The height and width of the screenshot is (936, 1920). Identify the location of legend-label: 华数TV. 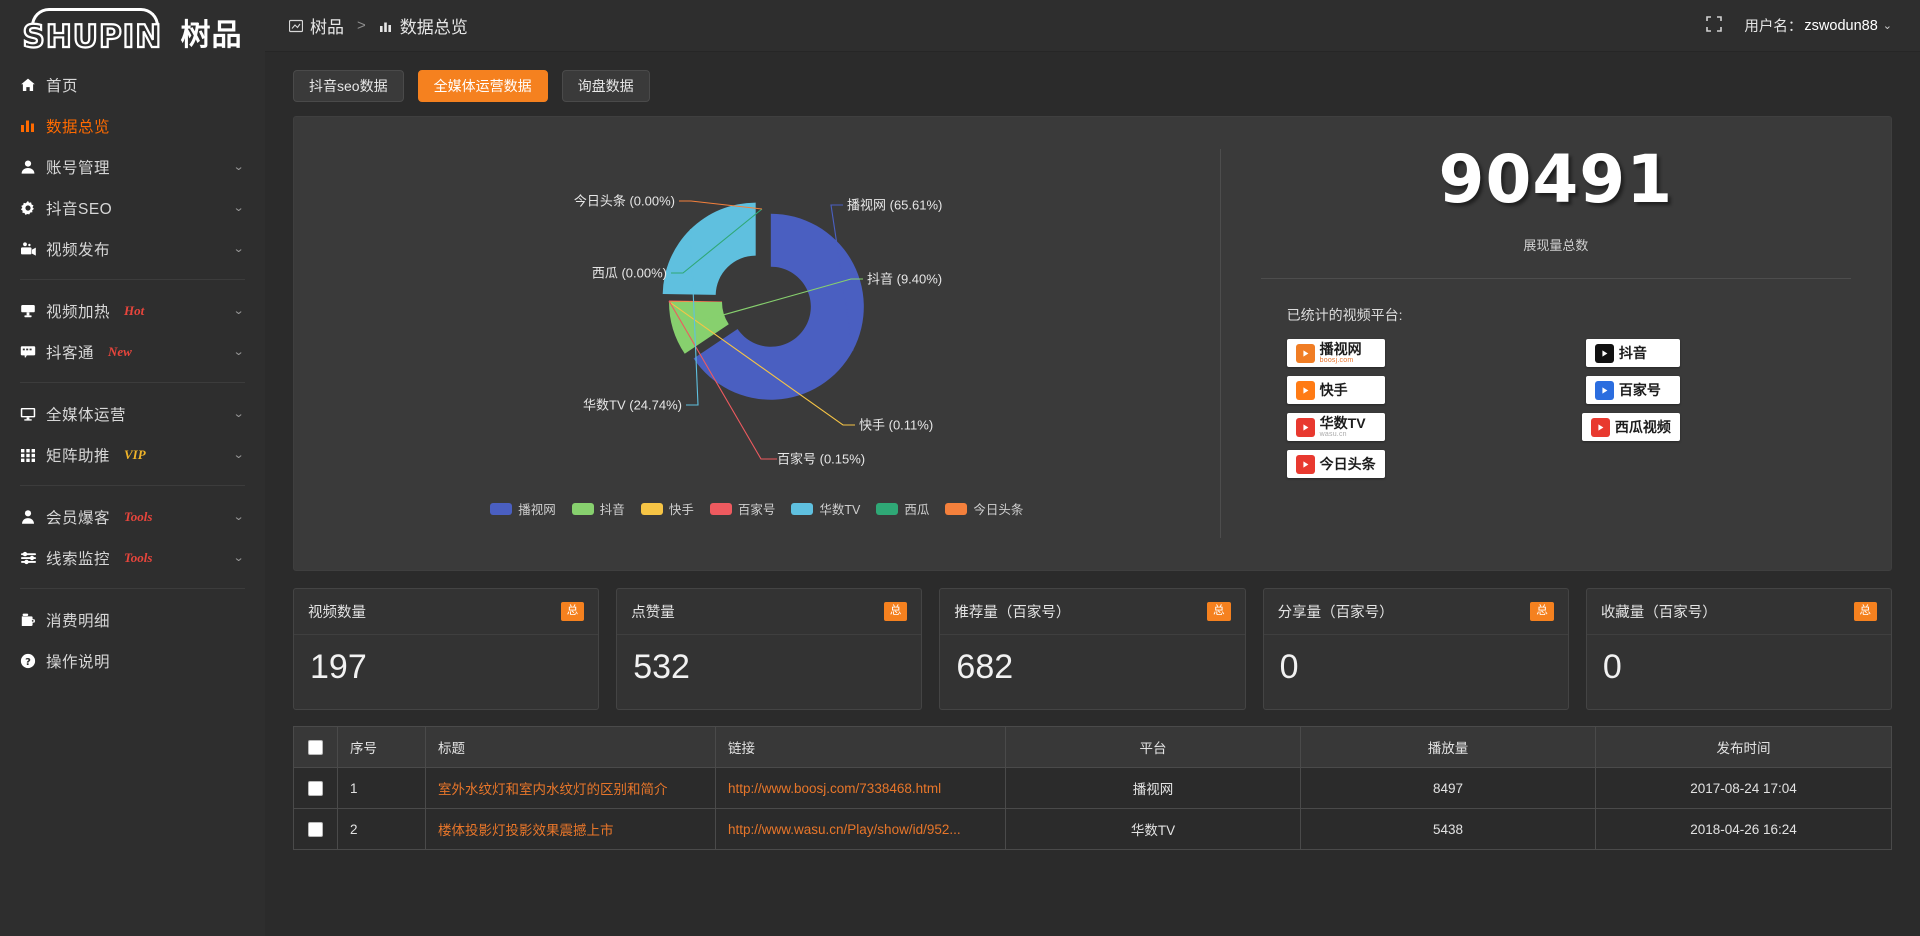
(840, 510).